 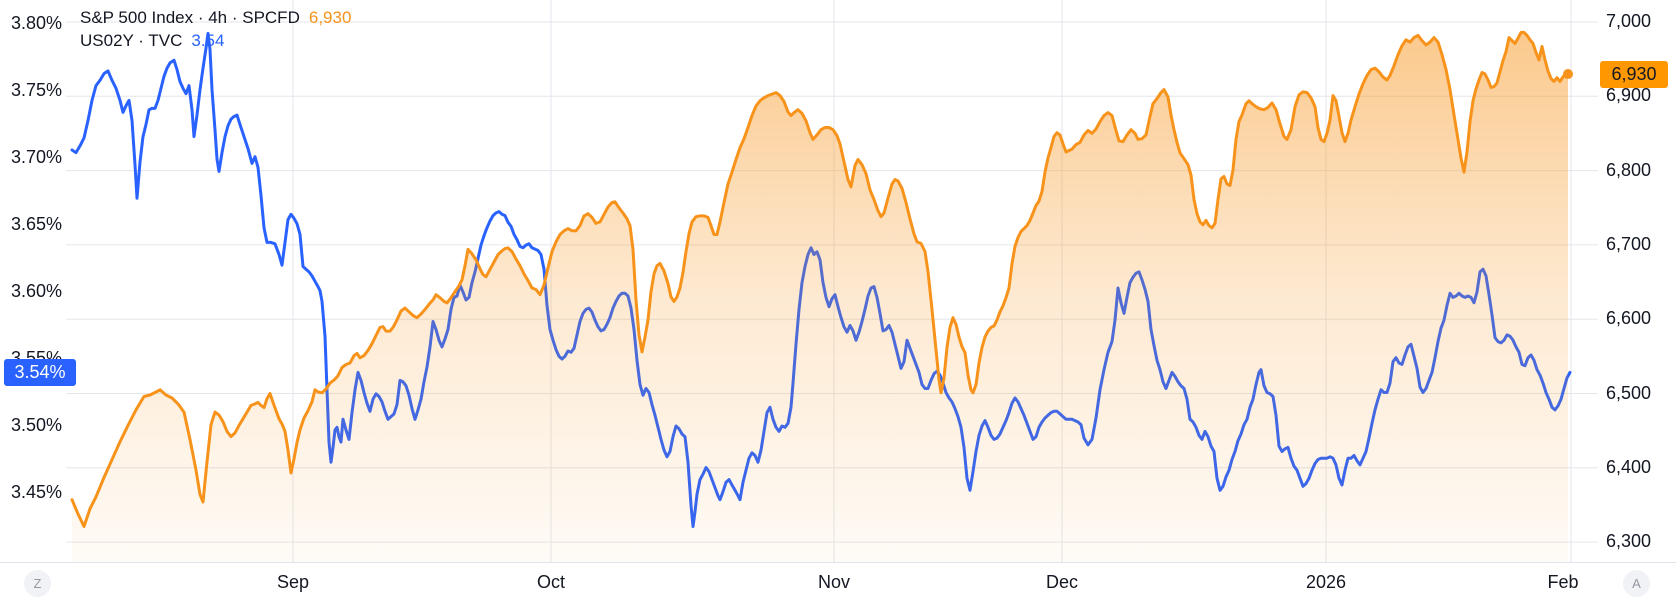 What do you see at coordinates (208, 40) in the screenshot?
I see `legend-us02y-last-value: 3.54` at bounding box center [208, 40].